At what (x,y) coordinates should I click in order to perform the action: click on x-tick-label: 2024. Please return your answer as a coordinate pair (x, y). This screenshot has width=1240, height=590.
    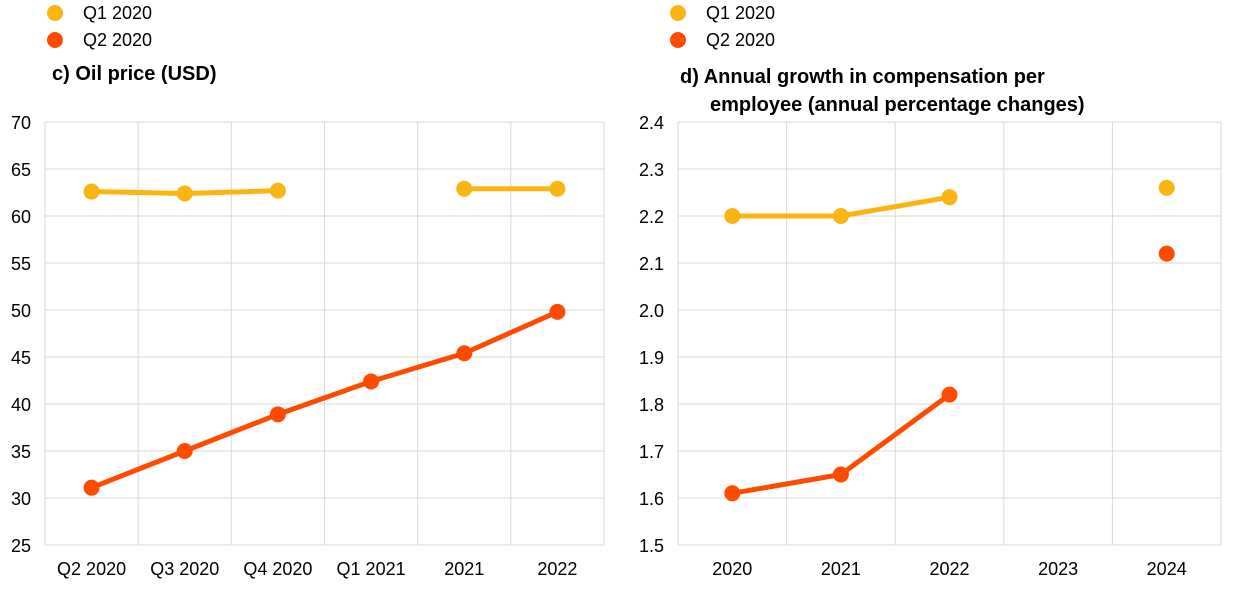
    Looking at the image, I should click on (1167, 569).